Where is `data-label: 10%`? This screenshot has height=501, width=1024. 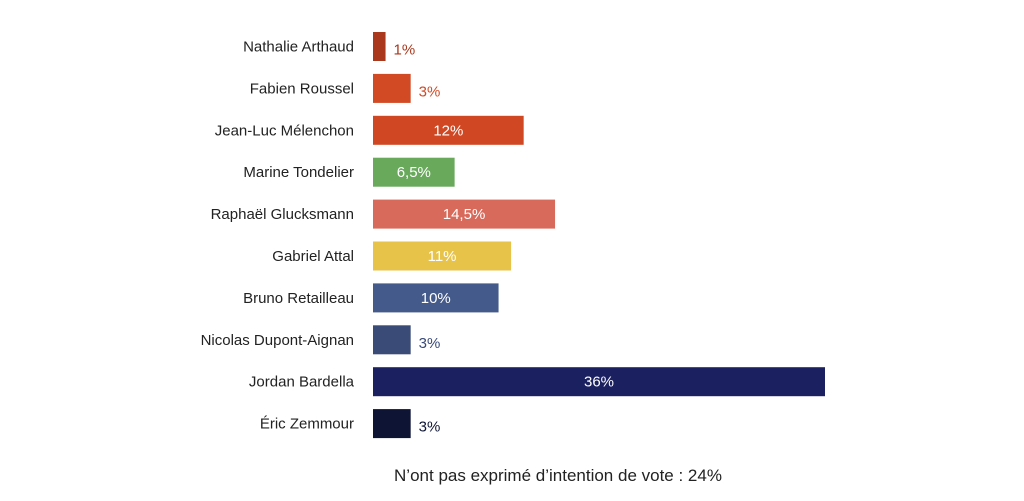
data-label: 10% is located at coordinates (436, 298).